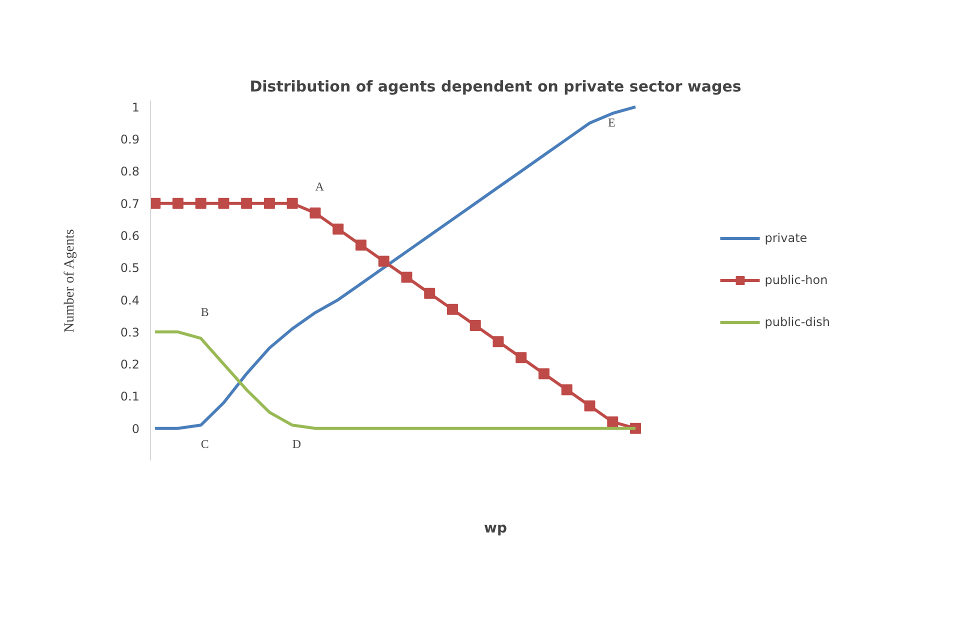 This screenshot has height=639, width=957. Describe the element at coordinates (130, 139) in the screenshot. I see `y-tick-label: 0.9` at that location.